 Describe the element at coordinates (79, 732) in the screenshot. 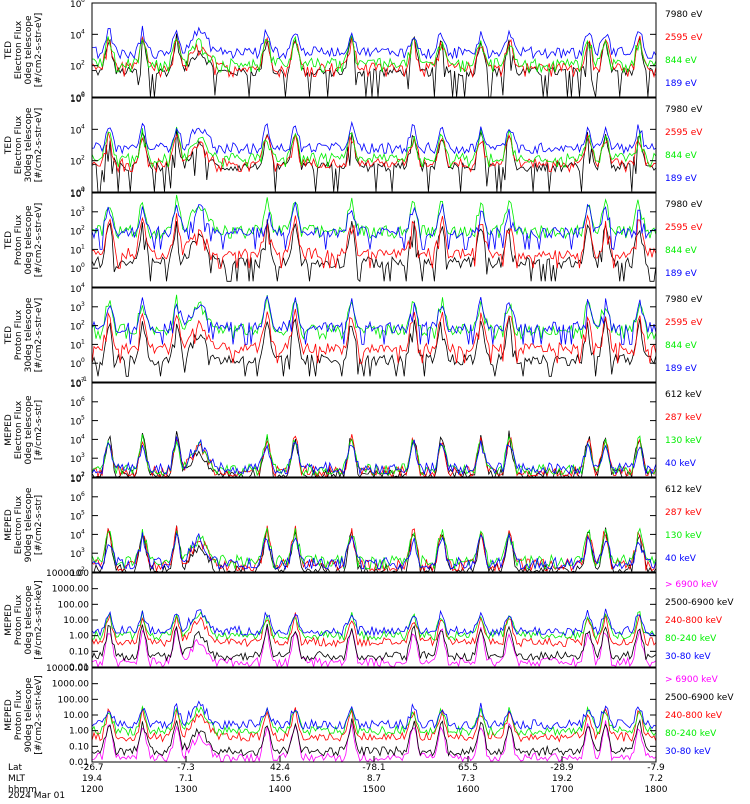

I see `y-tick-label: 1.00` at that location.